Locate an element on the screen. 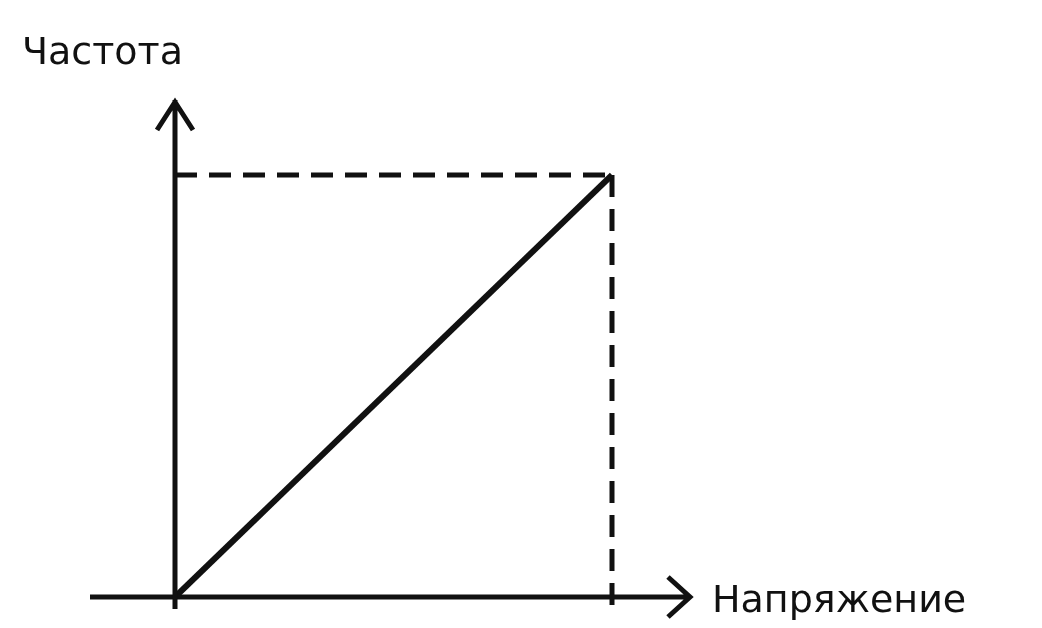 The height and width of the screenshot is (628, 1042). x-axis-title: Напряжение is located at coordinates (839, 599).